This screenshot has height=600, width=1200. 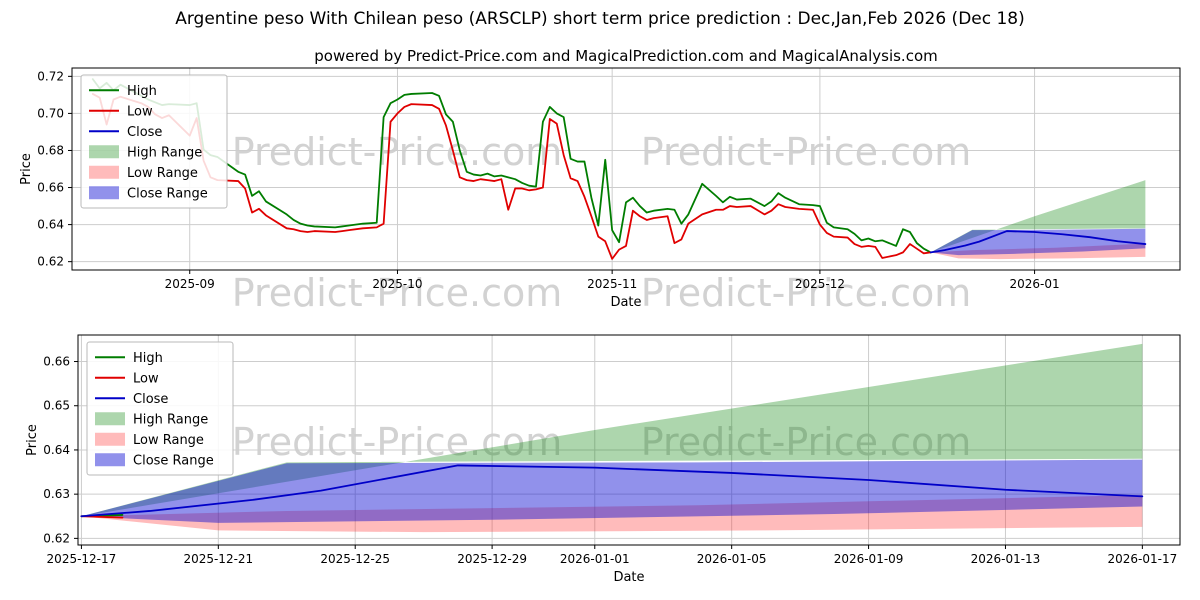 What do you see at coordinates (56, 494) in the screenshot?
I see `y-tick-label: 0.63` at bounding box center [56, 494].